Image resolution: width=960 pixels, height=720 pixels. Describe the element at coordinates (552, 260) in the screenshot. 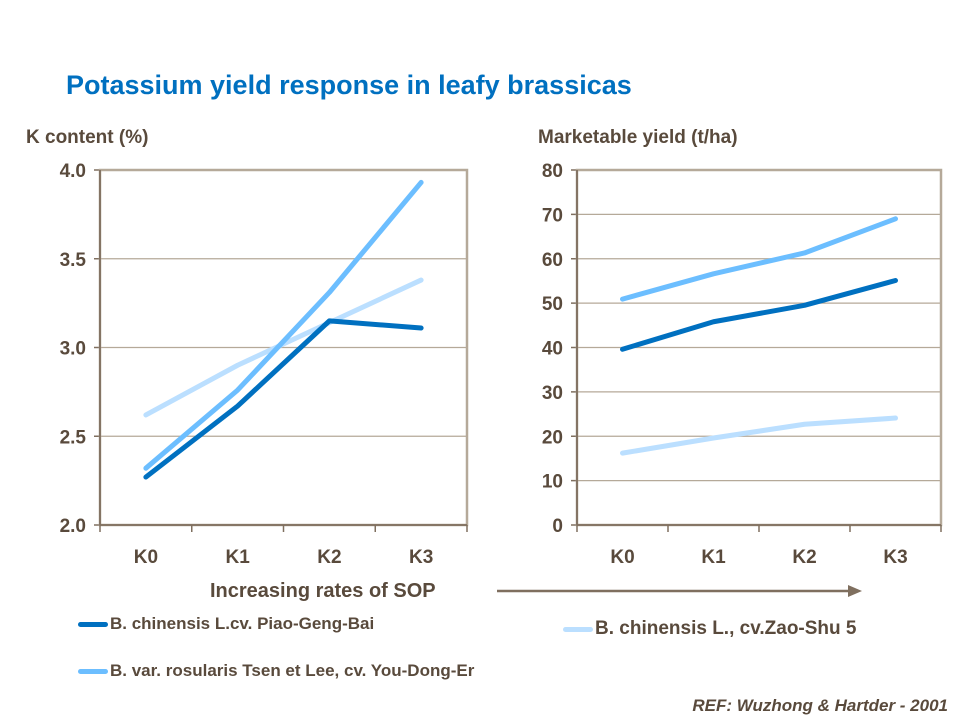

I see `y-tick-label: 60` at that location.